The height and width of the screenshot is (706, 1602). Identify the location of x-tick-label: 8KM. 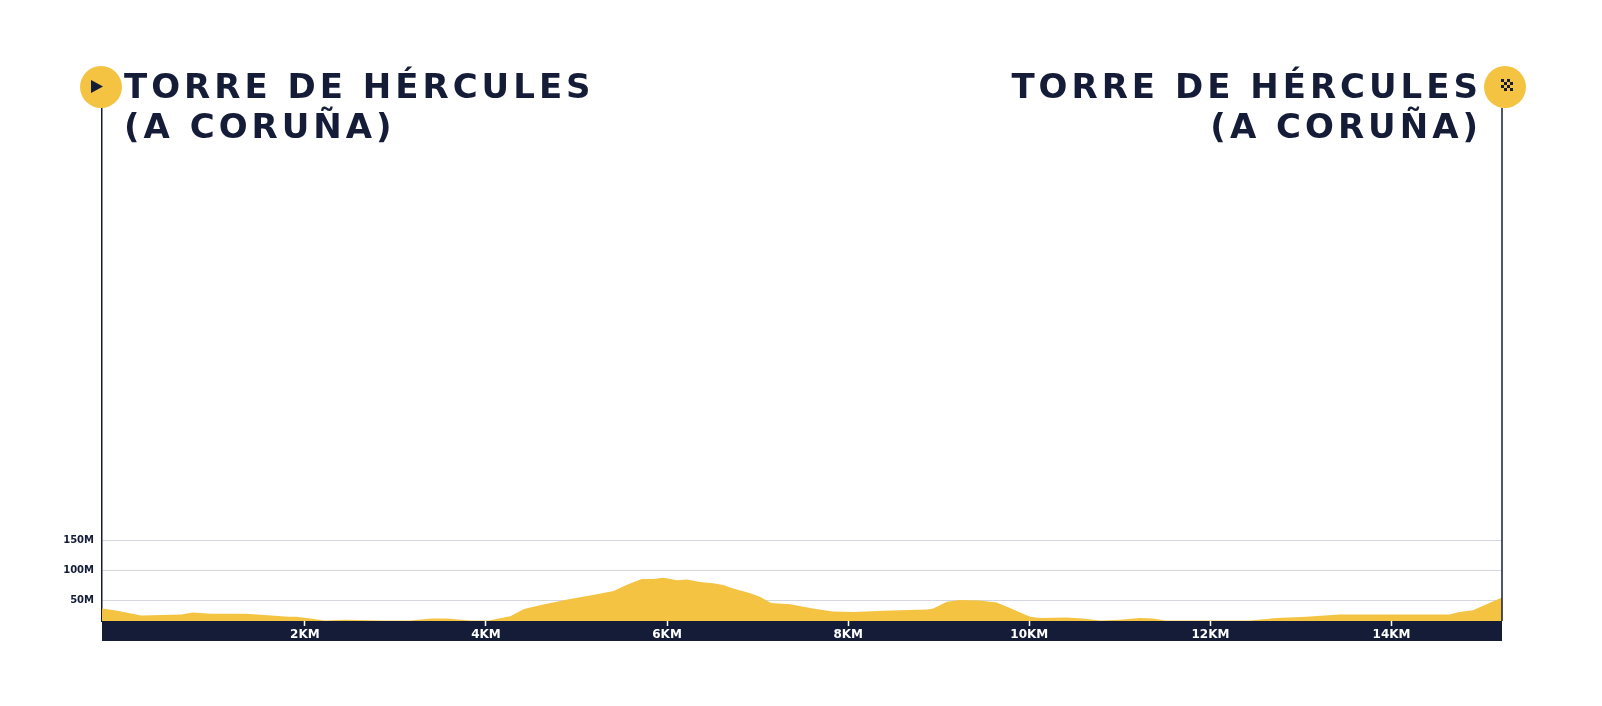
(848, 634).